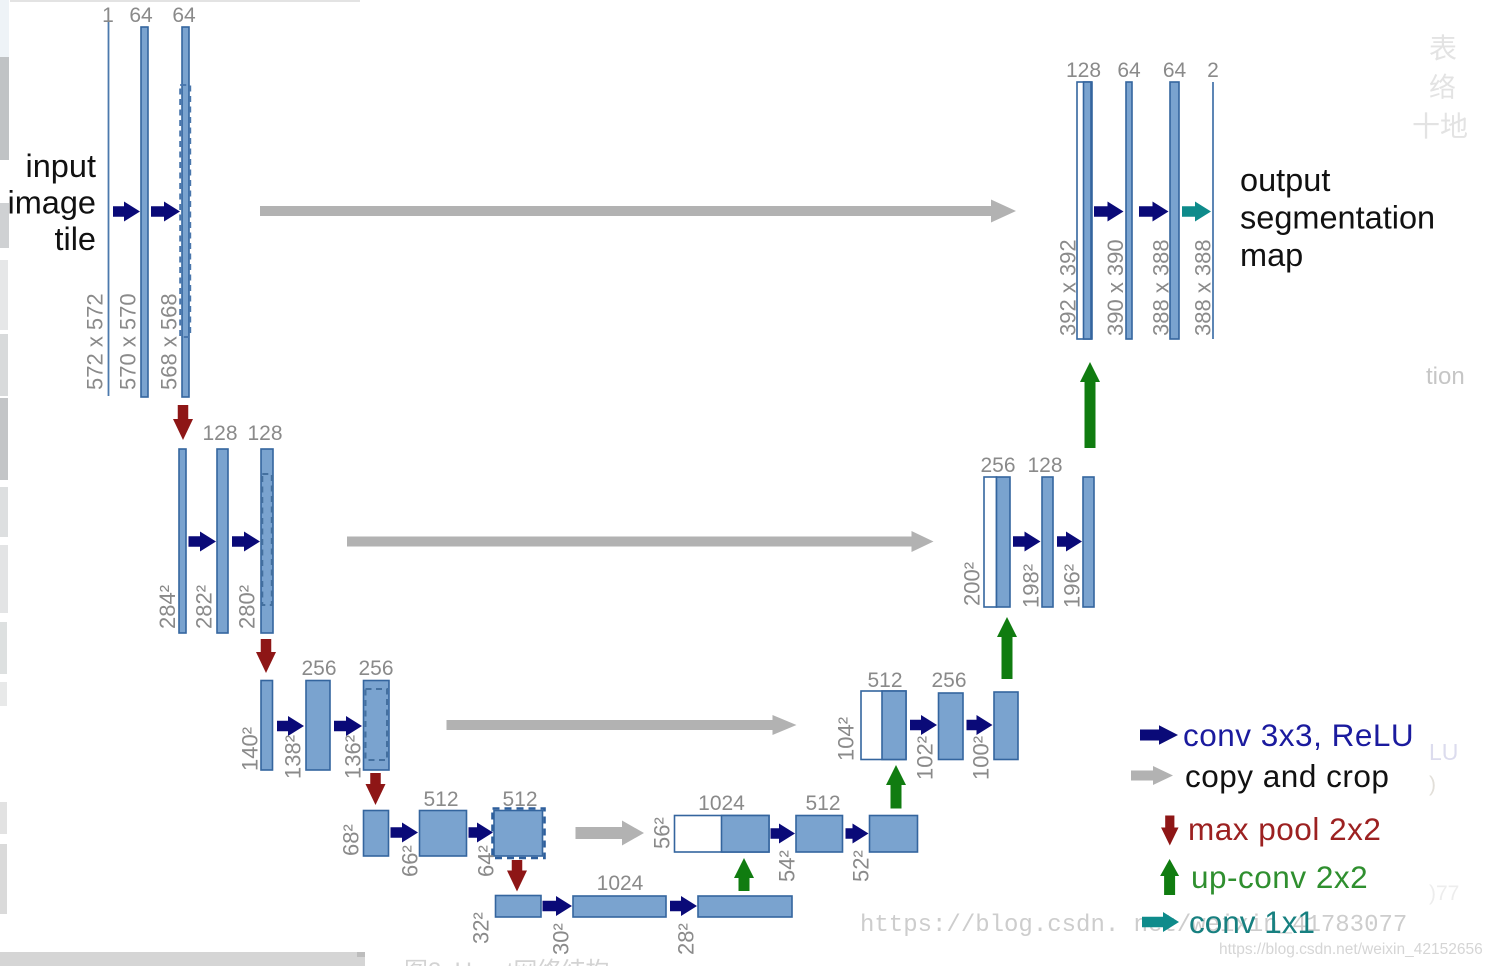 Image resolution: width=1501 pixels, height=966 pixels. Describe the element at coordinates (1279, 877) in the screenshot. I see `svg-text: up-conv 2x2` at that location.